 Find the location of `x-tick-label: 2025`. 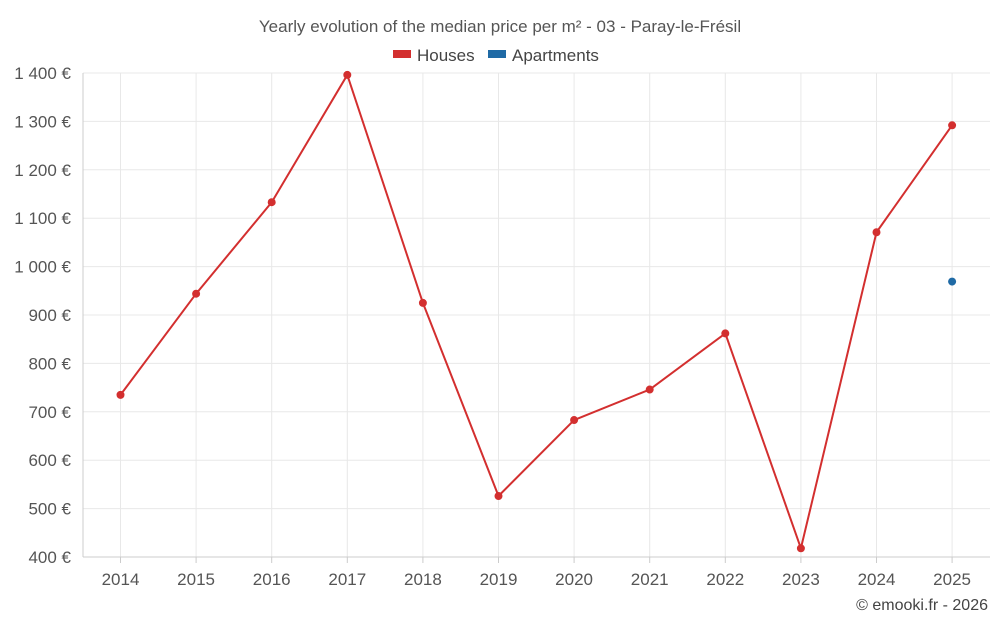

x-tick-label: 2025 is located at coordinates (952, 579).